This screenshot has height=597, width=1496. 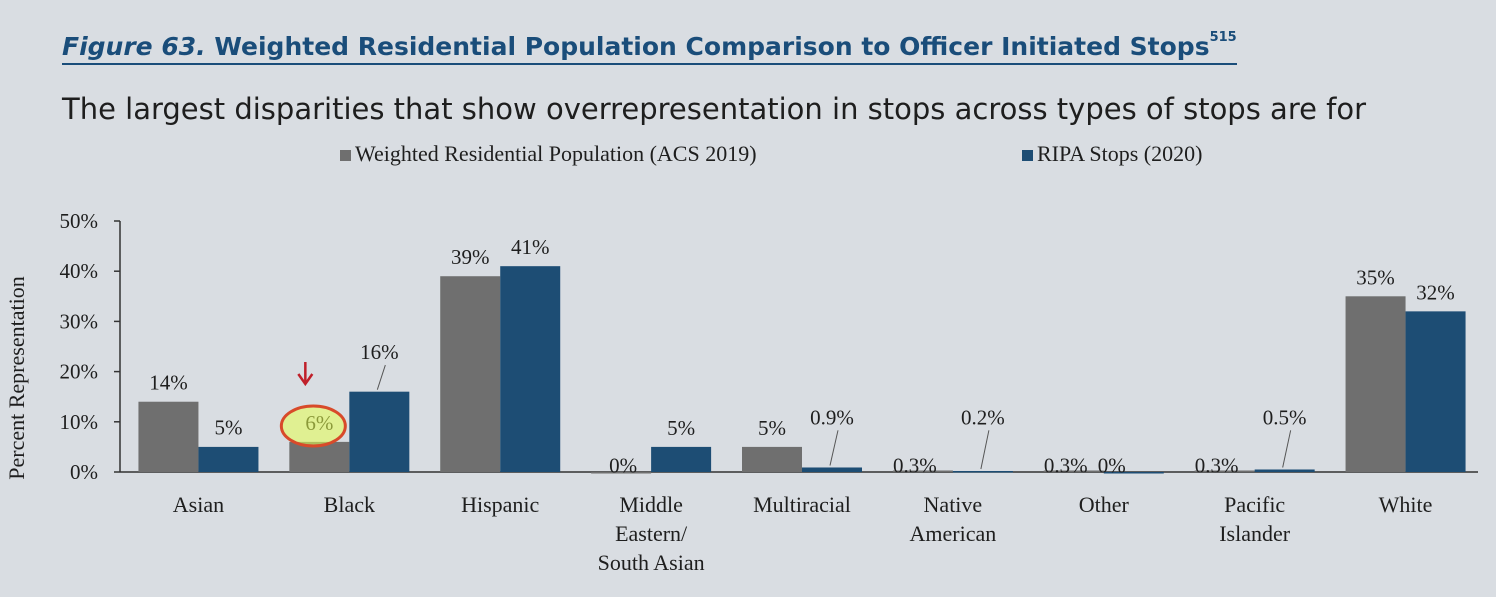 I want to click on x-category-label: Pacific, so click(x=1254, y=504).